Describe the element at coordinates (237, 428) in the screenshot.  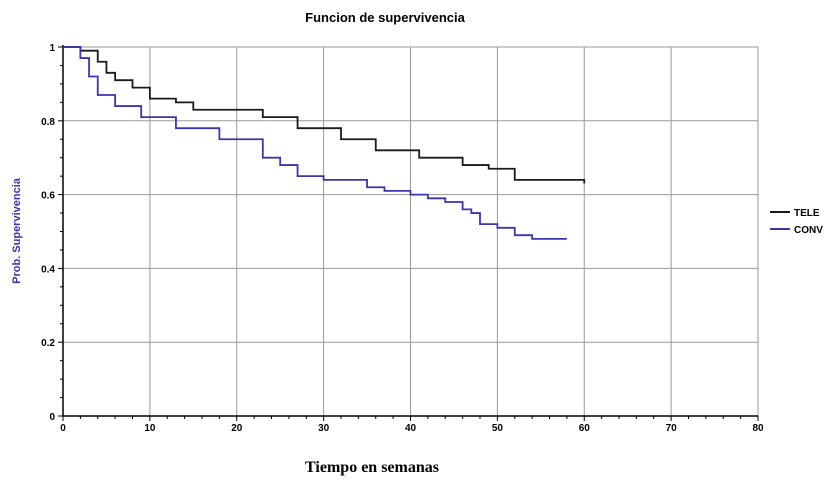
I see `x-tick-label-2: 20` at that location.